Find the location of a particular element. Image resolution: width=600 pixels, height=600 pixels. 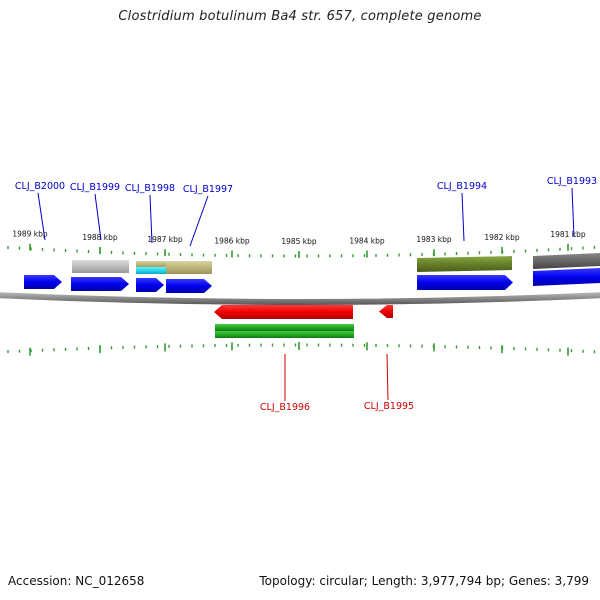

tick-label: 1986 kbp is located at coordinates (232, 241).